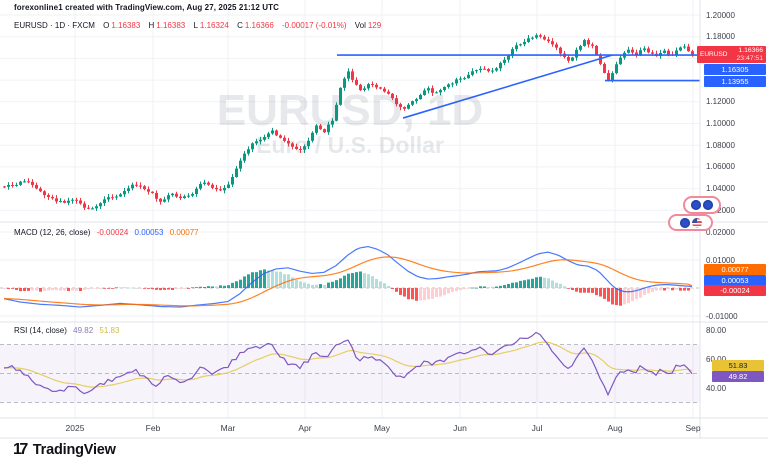  I want to click on macd-hist-axis-label: -0.00024, so click(735, 290).